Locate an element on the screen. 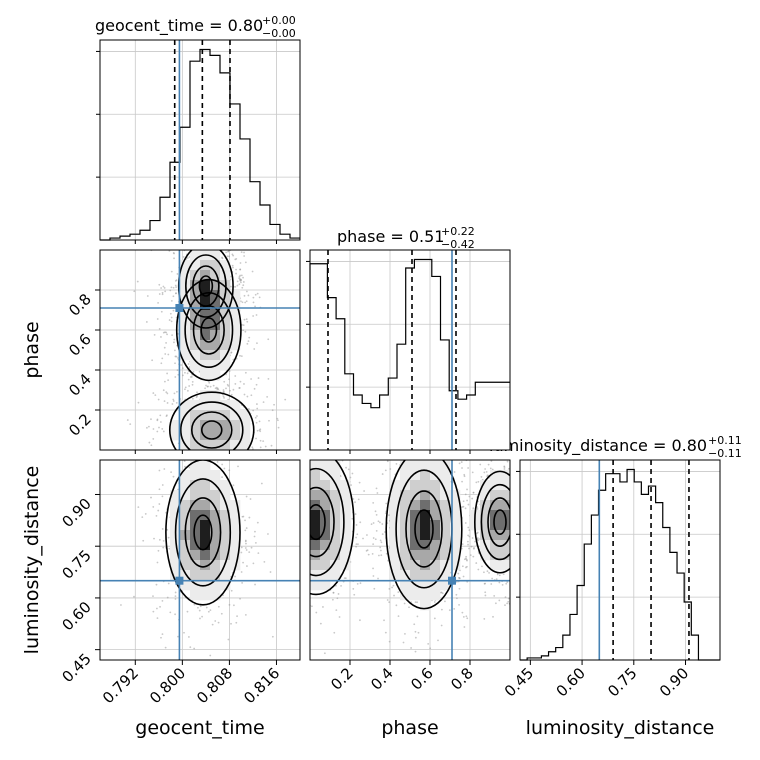  scatter-phase-vs-luminosity-distance-inner is located at coordinates (409, 526).